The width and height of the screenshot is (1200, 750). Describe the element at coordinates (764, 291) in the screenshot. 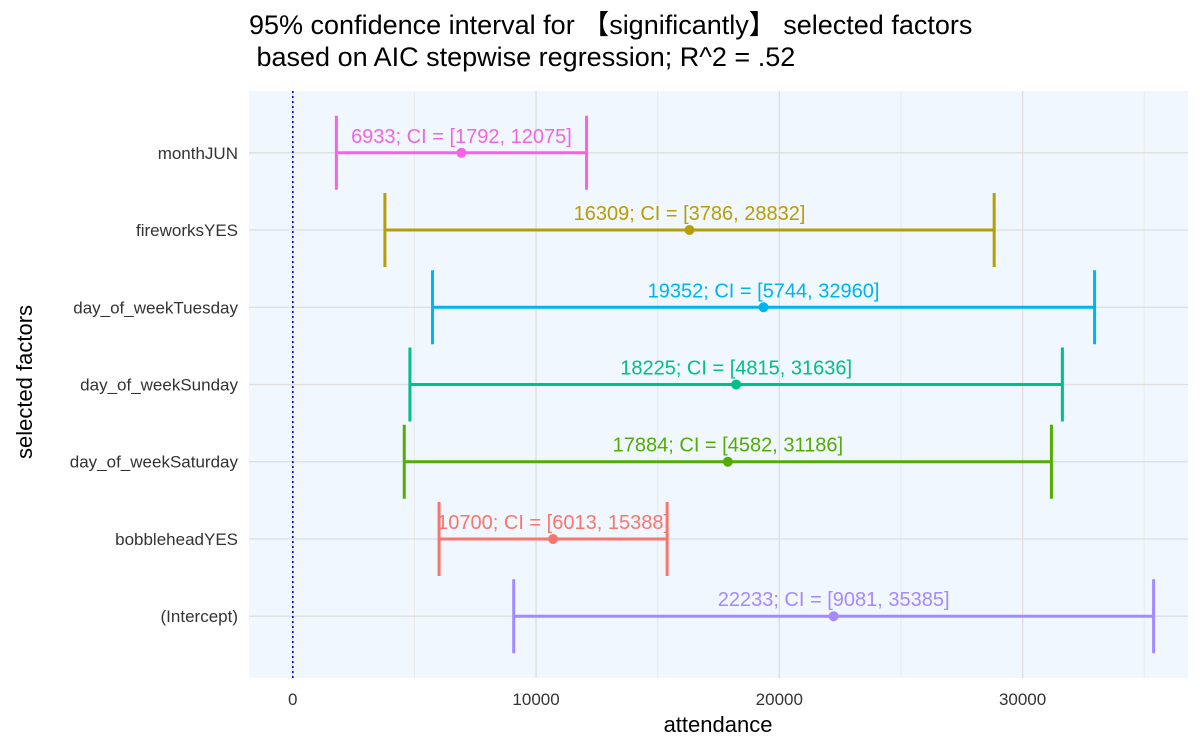

I see `ci-label: 19352; CI = [5744, 32960]` at that location.